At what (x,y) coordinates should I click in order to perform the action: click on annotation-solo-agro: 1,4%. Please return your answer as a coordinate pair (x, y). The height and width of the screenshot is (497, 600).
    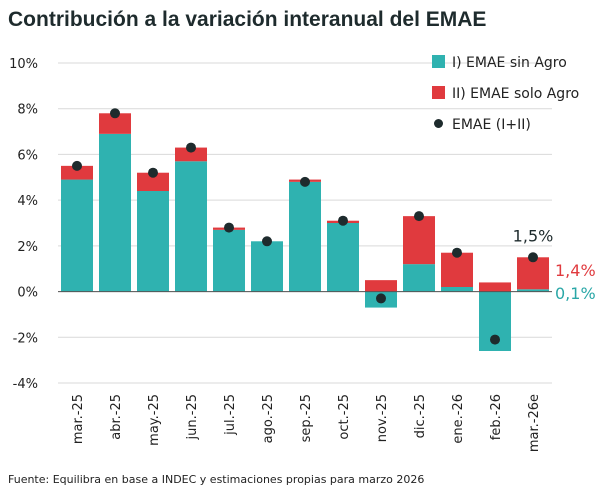
    Looking at the image, I should click on (575, 270).